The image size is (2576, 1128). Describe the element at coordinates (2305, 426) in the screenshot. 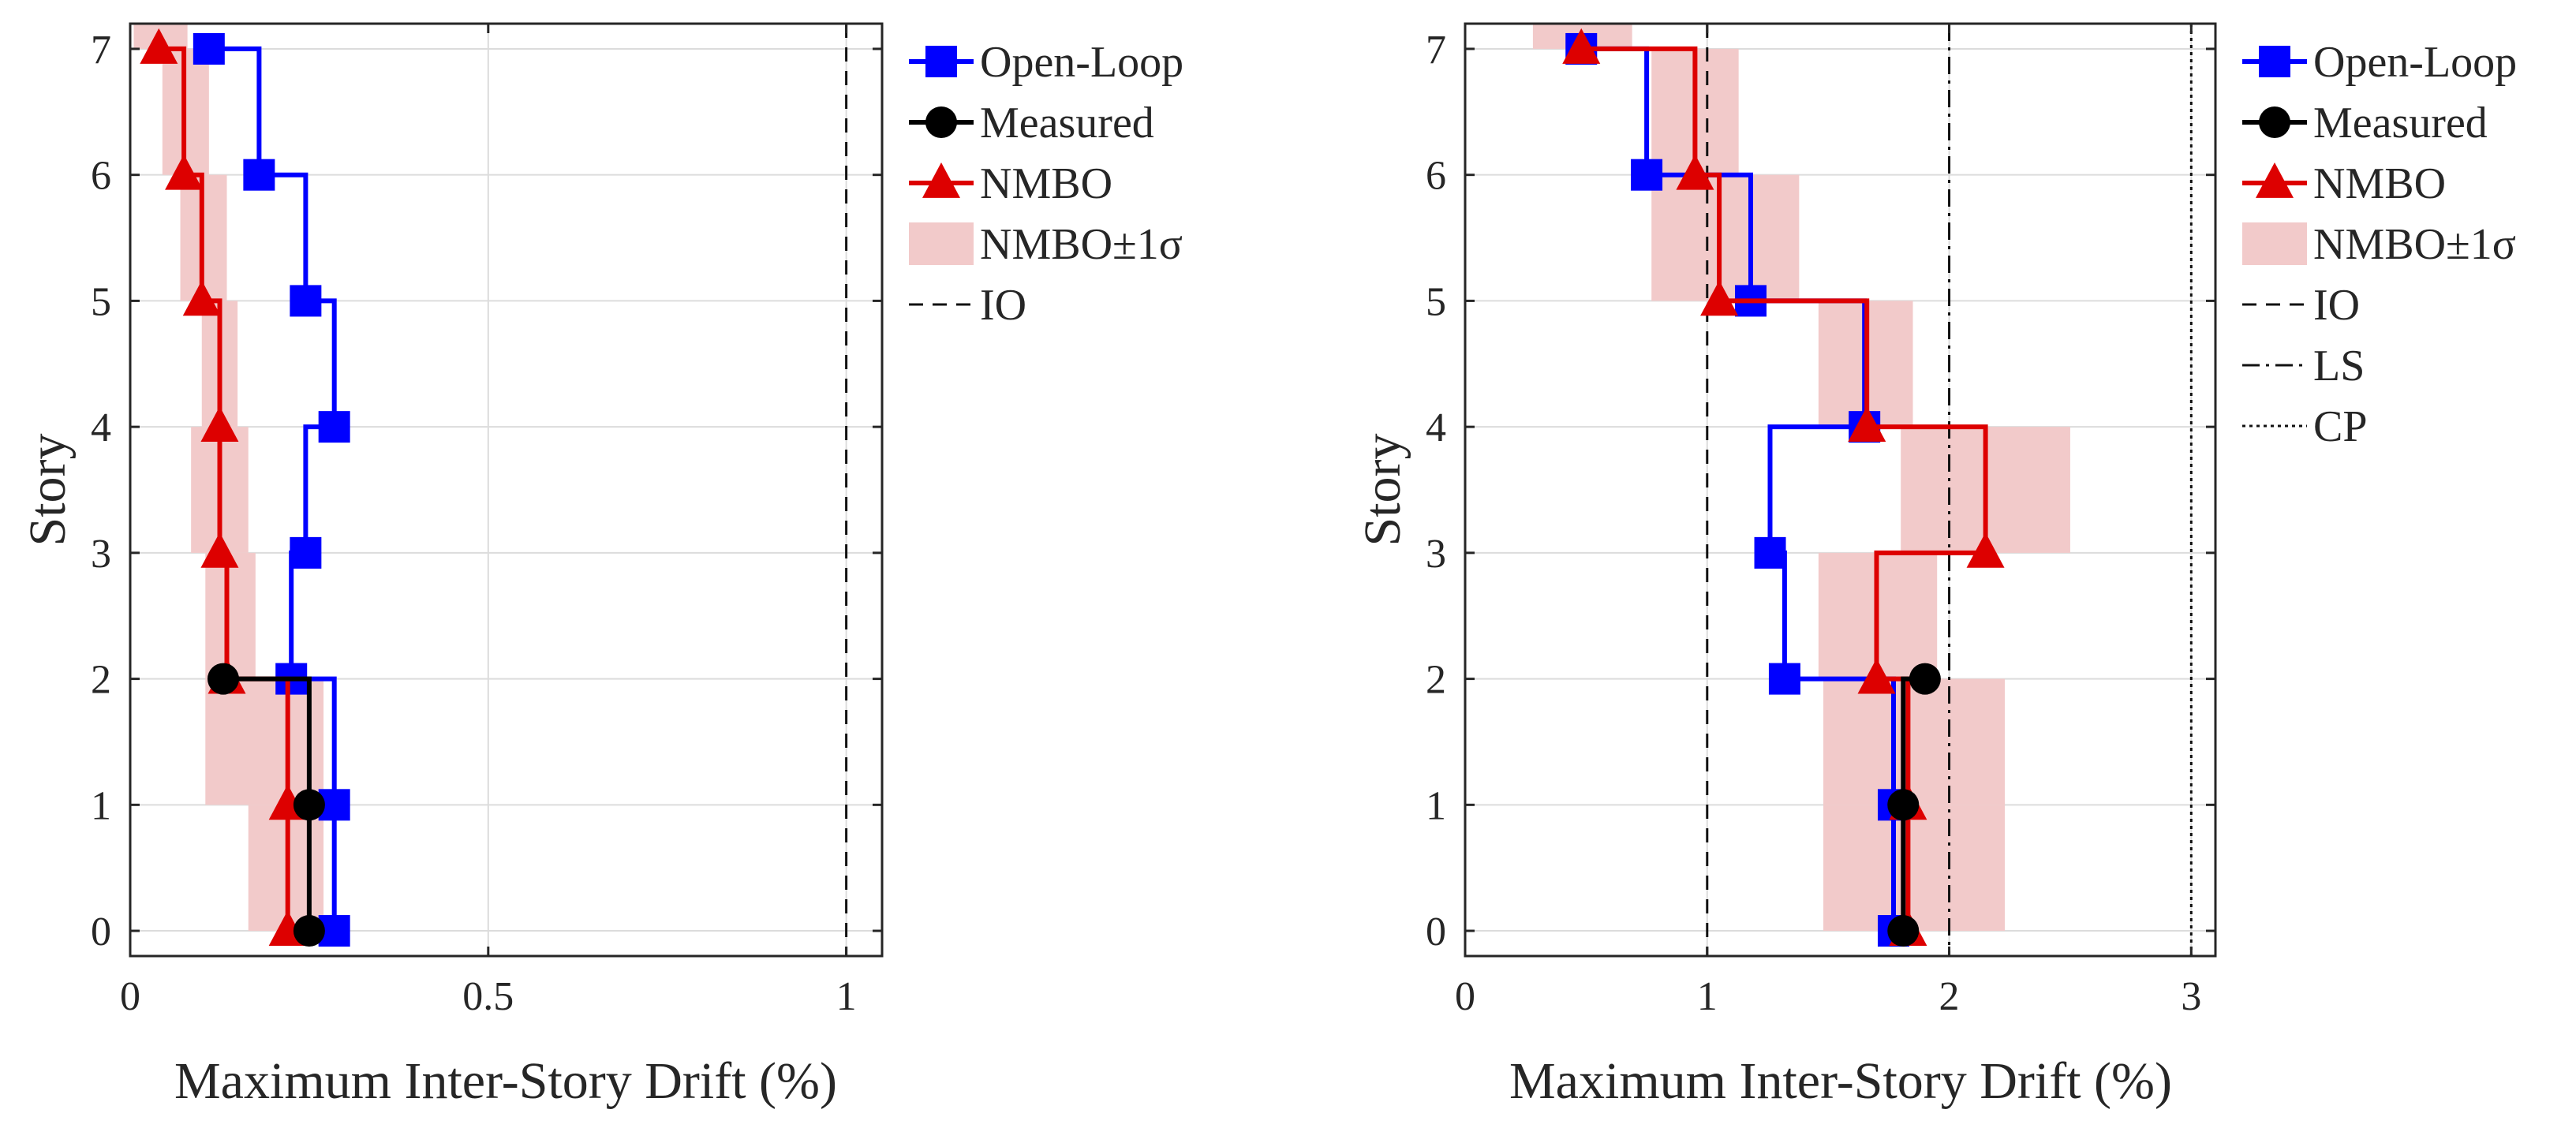

I see `legend-entry: CP` at that location.